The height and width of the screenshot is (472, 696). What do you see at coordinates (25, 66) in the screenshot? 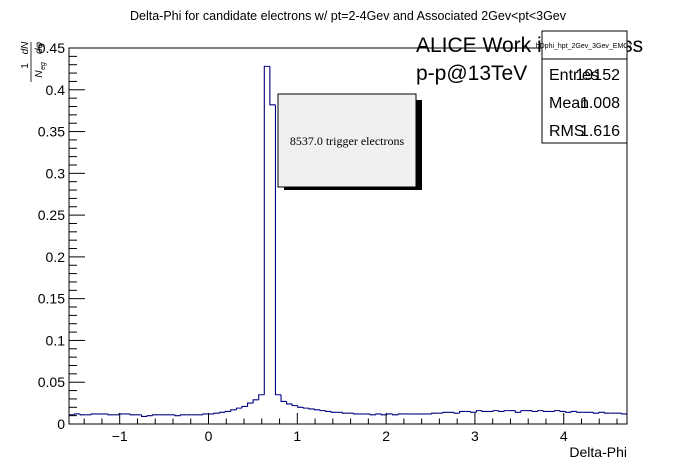
I see `y-label-prefix: 1` at bounding box center [25, 66].